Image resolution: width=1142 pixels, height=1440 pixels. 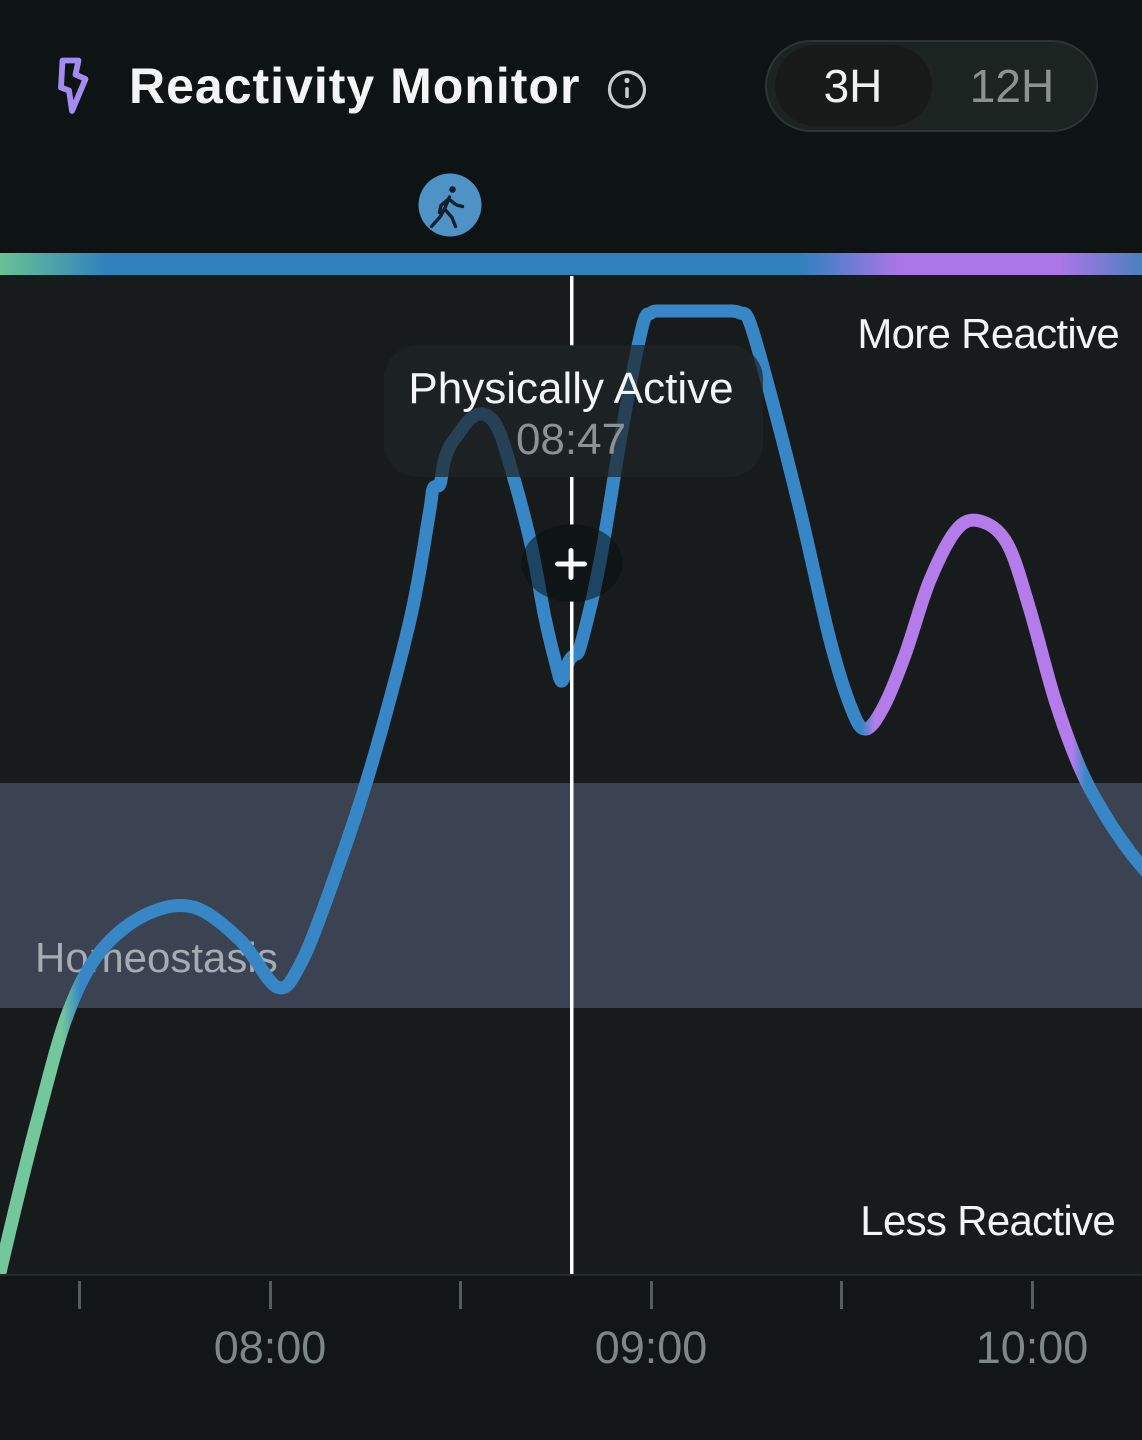 What do you see at coordinates (853, 86) in the screenshot?
I see `svg-text: 3H` at bounding box center [853, 86].